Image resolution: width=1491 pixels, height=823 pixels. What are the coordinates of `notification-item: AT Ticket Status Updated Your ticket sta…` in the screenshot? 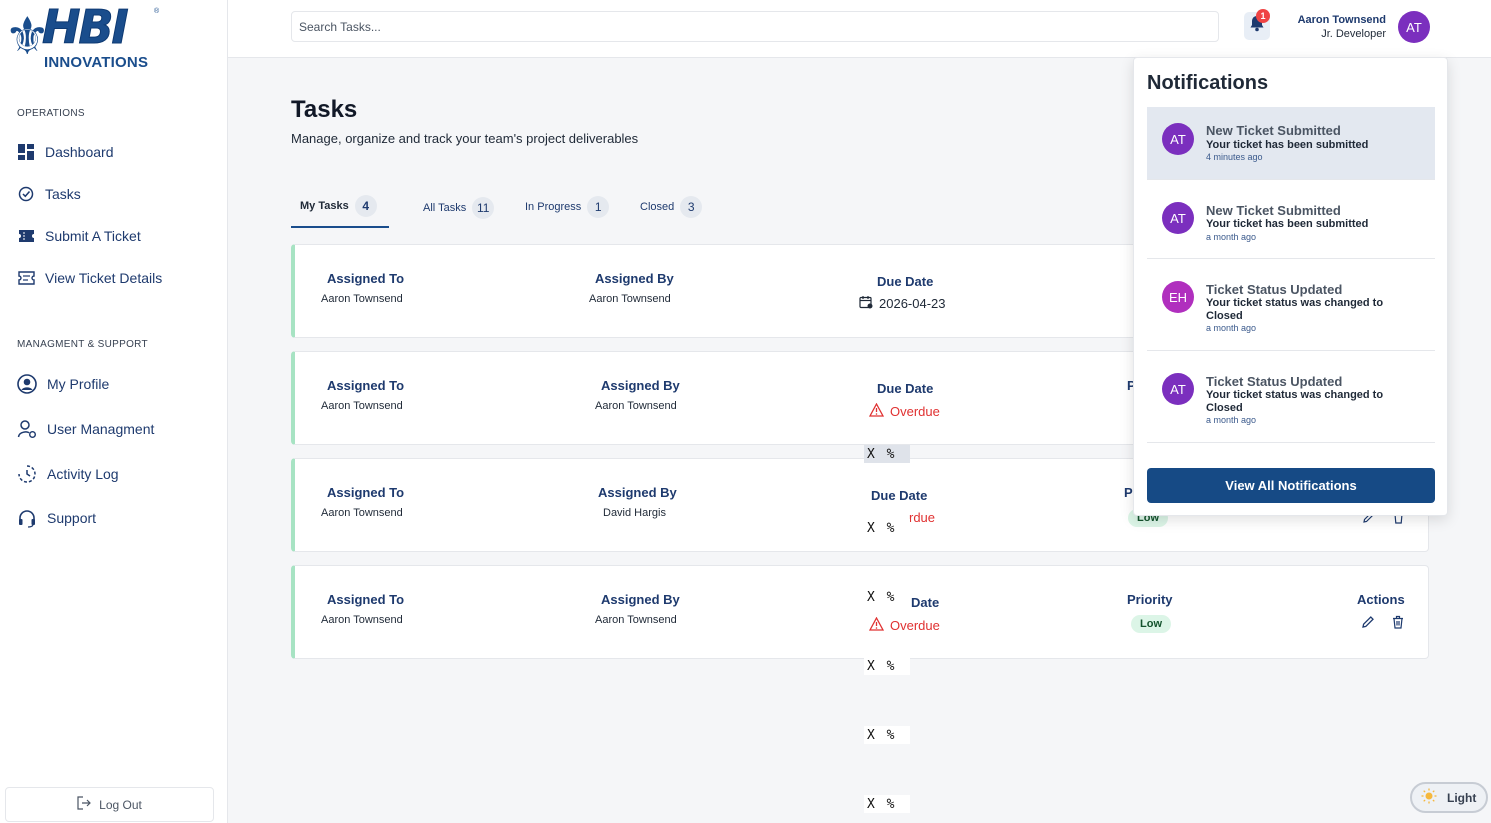 It's located at (1291, 397).